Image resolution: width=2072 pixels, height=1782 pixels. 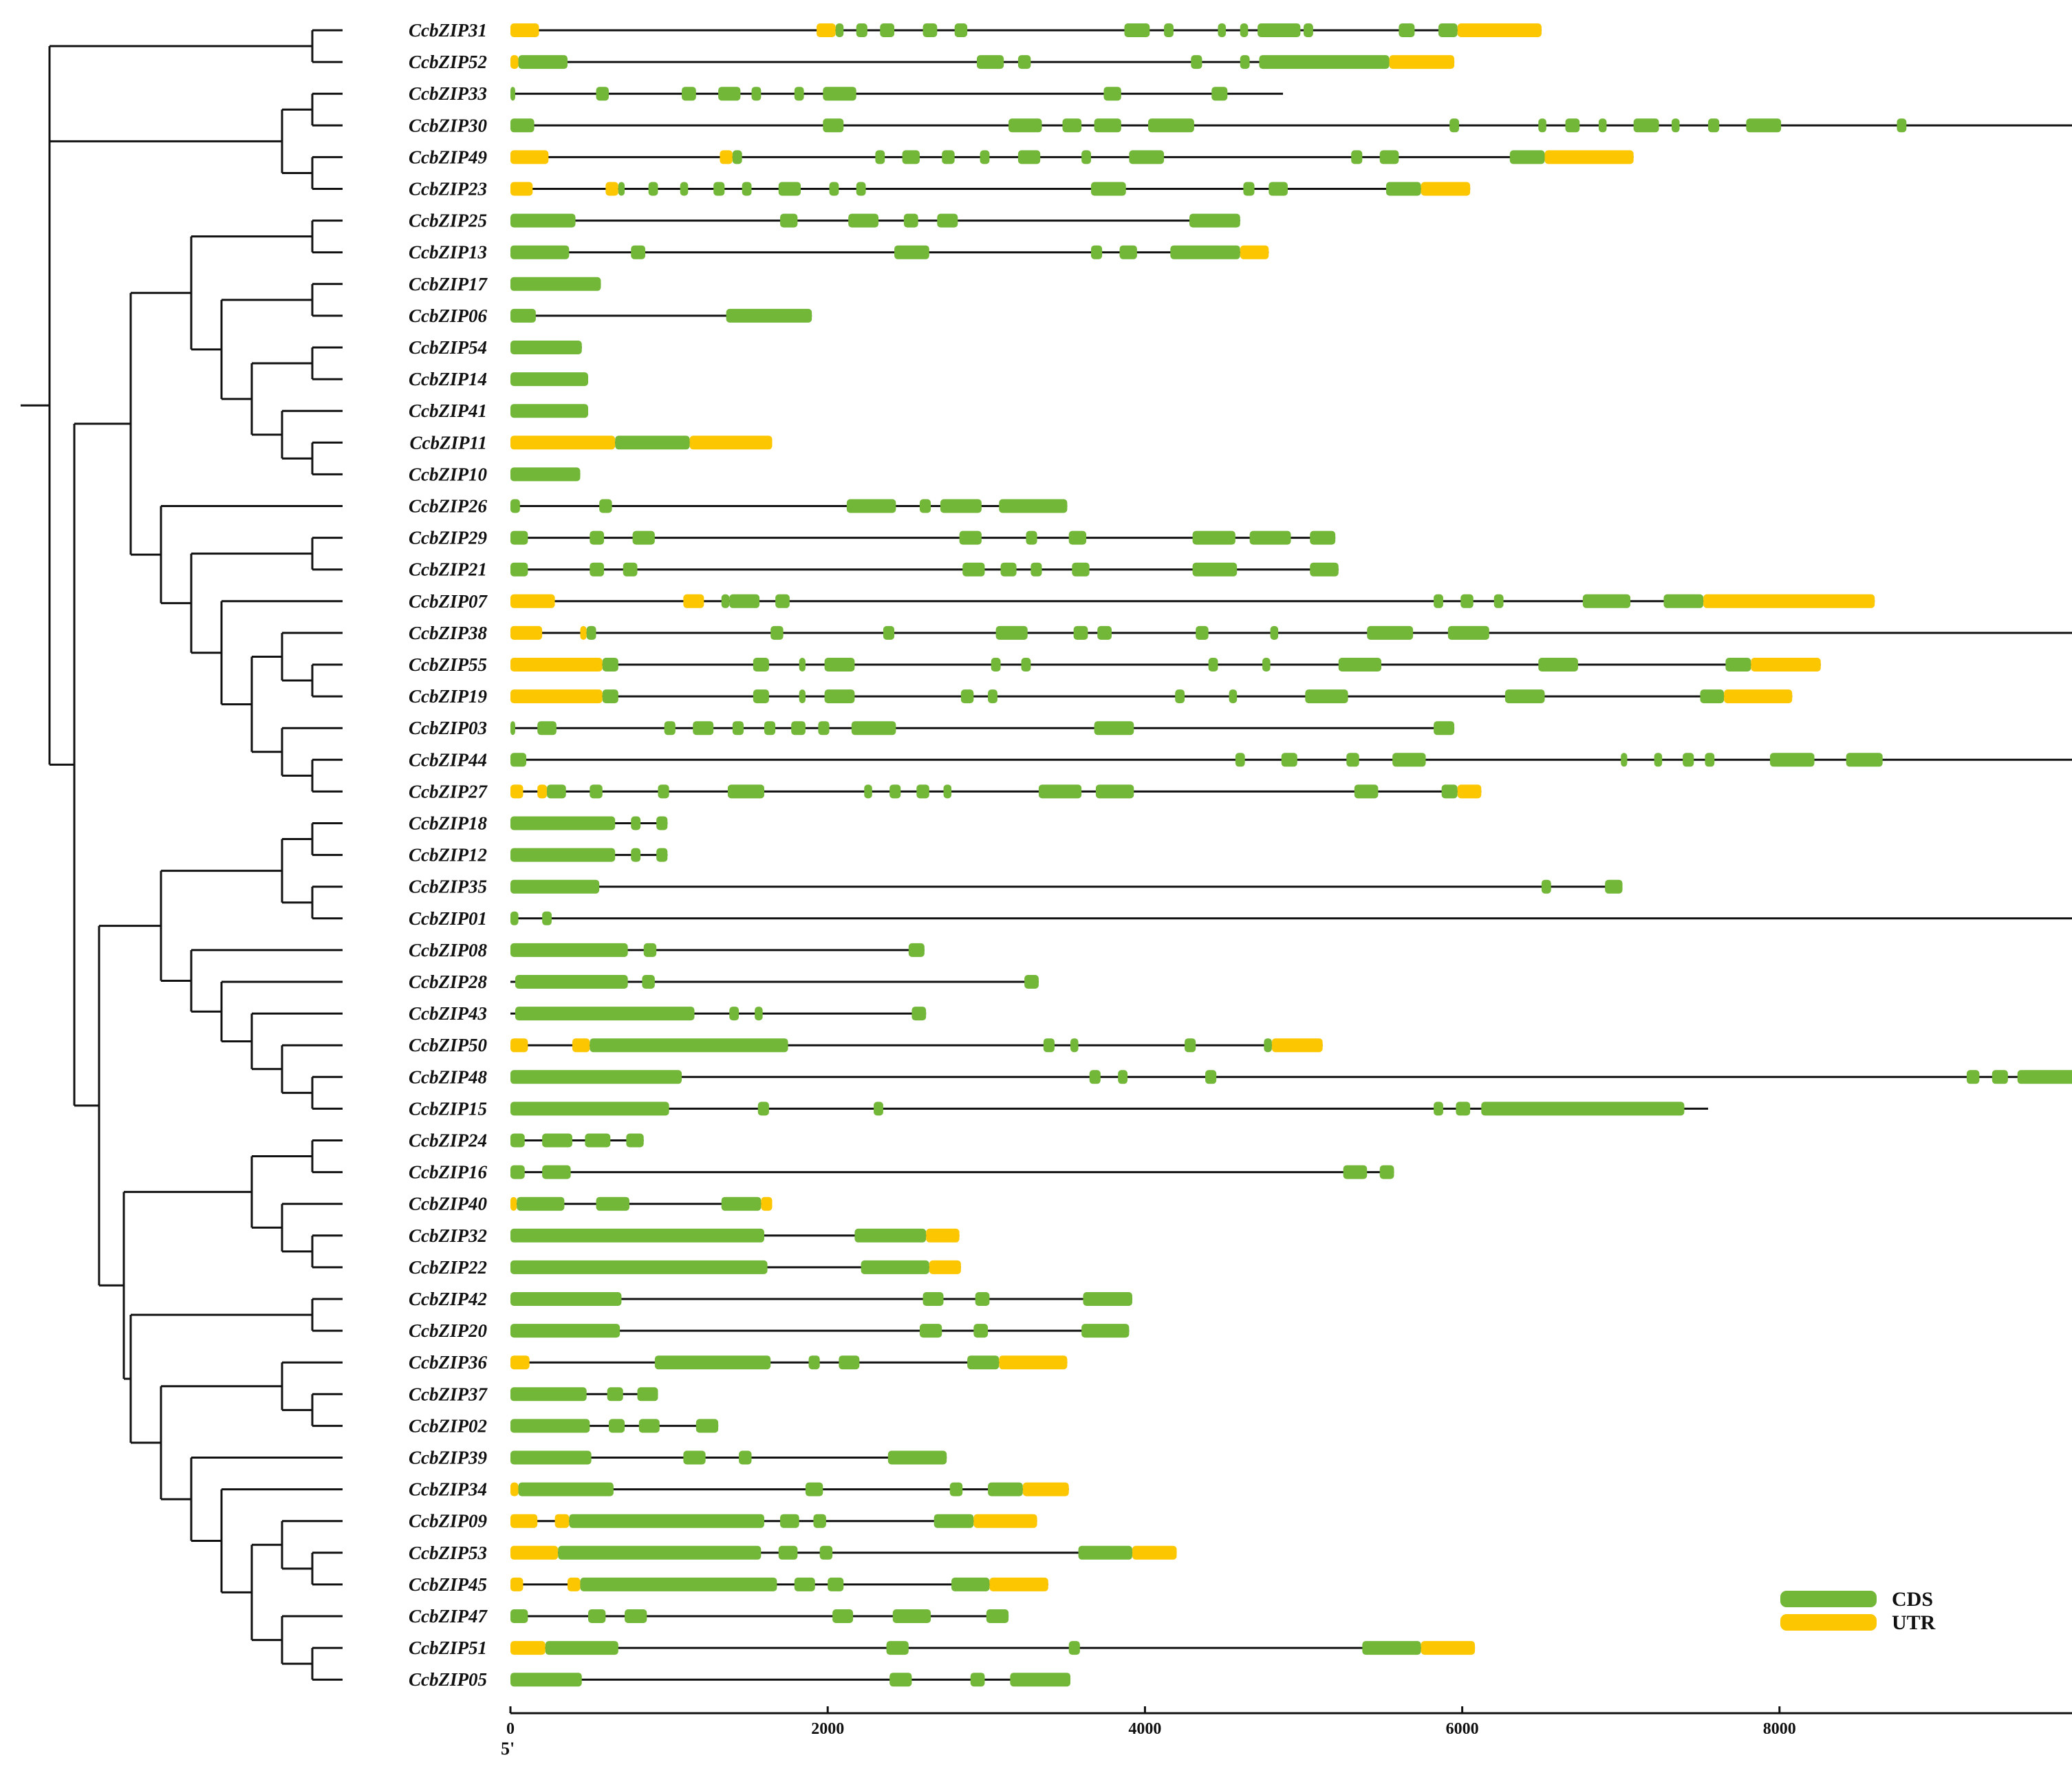 What do you see at coordinates (448, 410) in the screenshot?
I see `gene-name-label: CcbZIP41` at bounding box center [448, 410].